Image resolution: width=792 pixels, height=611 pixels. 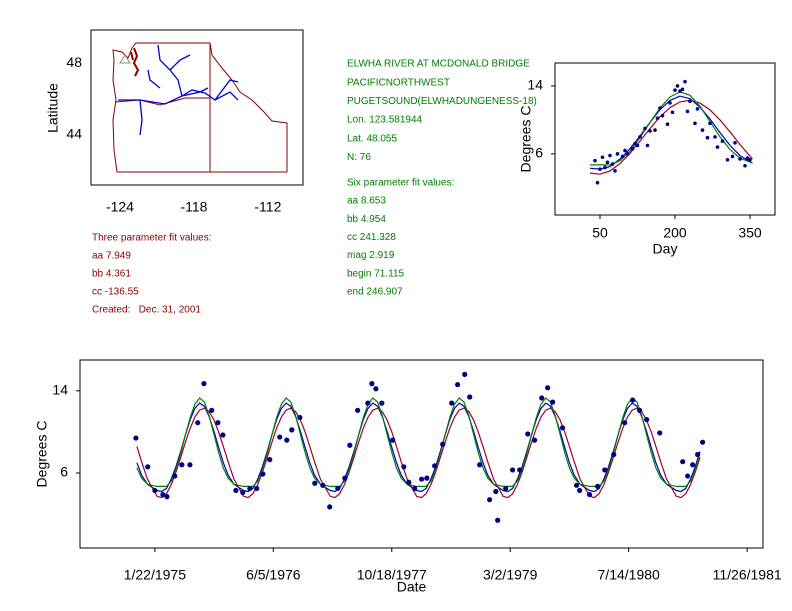 I want to click on six-fit-line: begin 71.115, so click(x=376, y=273).